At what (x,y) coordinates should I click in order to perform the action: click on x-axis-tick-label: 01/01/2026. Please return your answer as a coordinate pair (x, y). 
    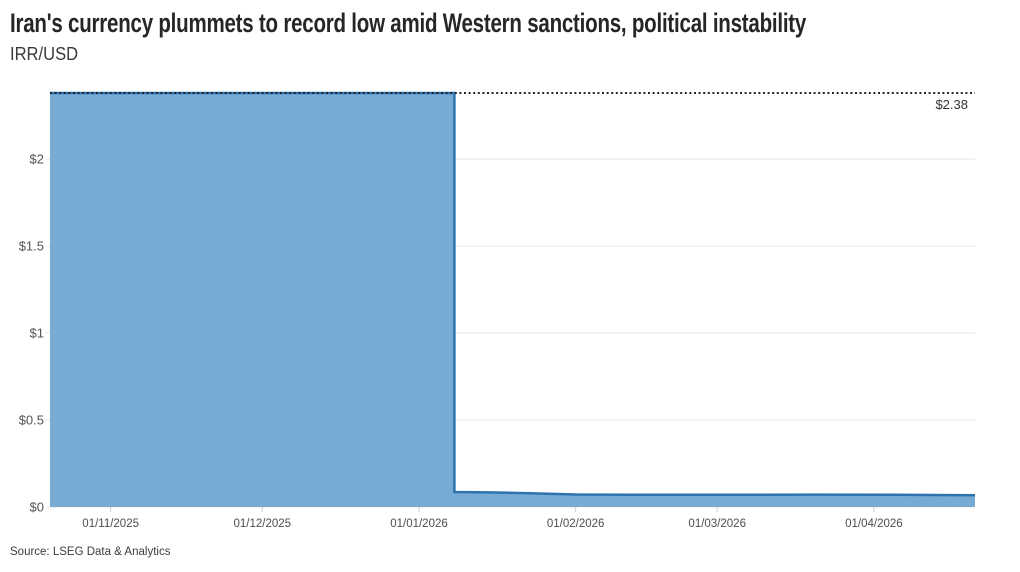
    Looking at the image, I should click on (419, 524).